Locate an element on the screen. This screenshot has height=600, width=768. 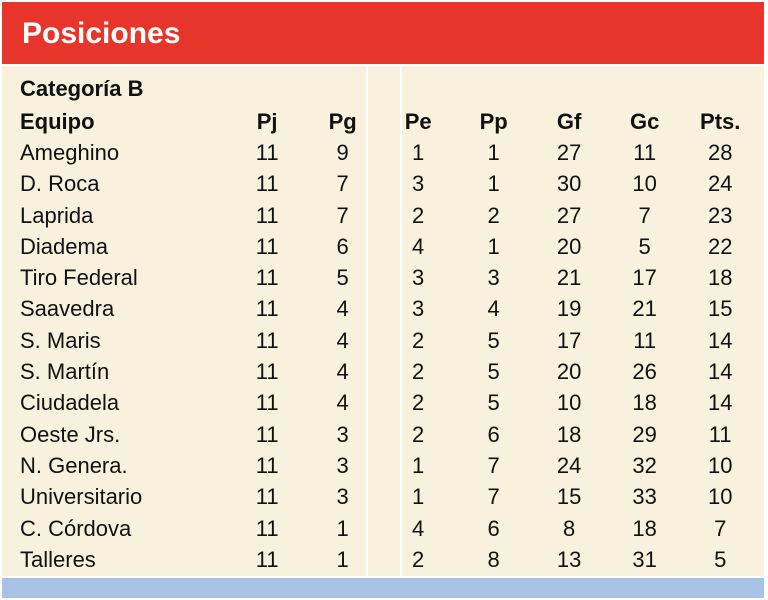
table-row: Laprida 11 7 2 2 27 7 23 is located at coordinates (389, 215).